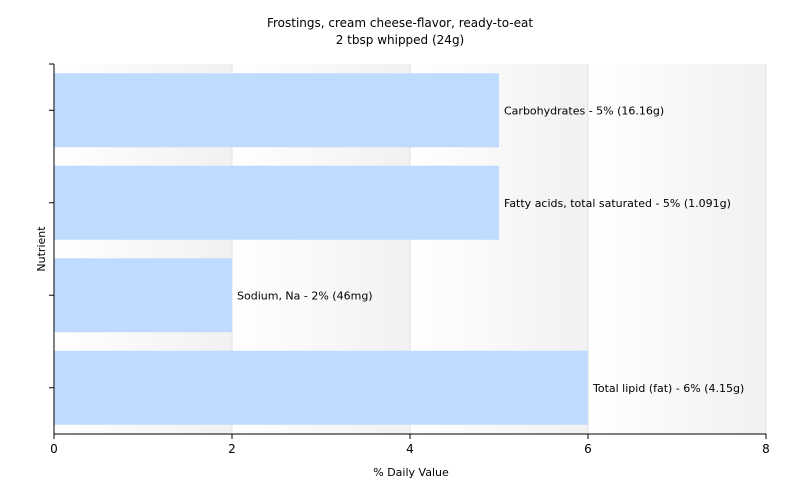 This screenshot has width=800, height=500. Describe the element at coordinates (51, 249) in the screenshot. I see `y-axis-ticks` at that location.